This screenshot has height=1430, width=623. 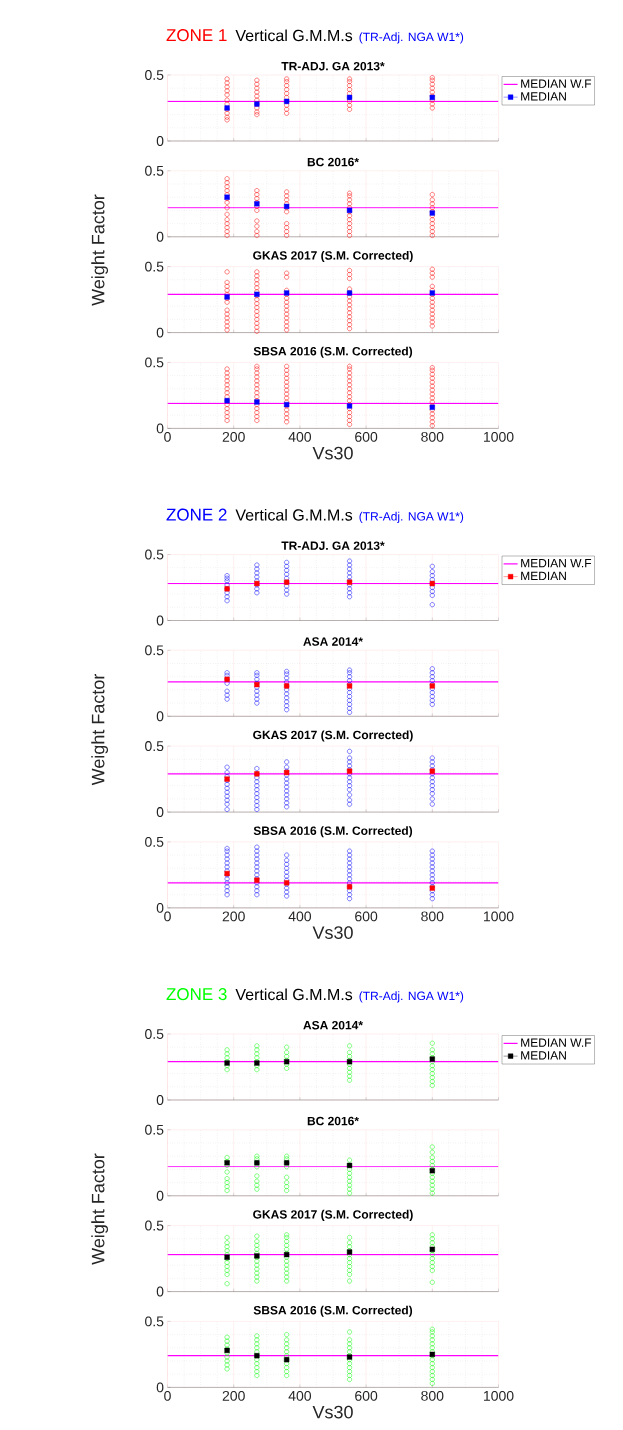 What do you see at coordinates (294, 514) in the screenshot?
I see `text: Vertical G.M.M.s` at bounding box center [294, 514].